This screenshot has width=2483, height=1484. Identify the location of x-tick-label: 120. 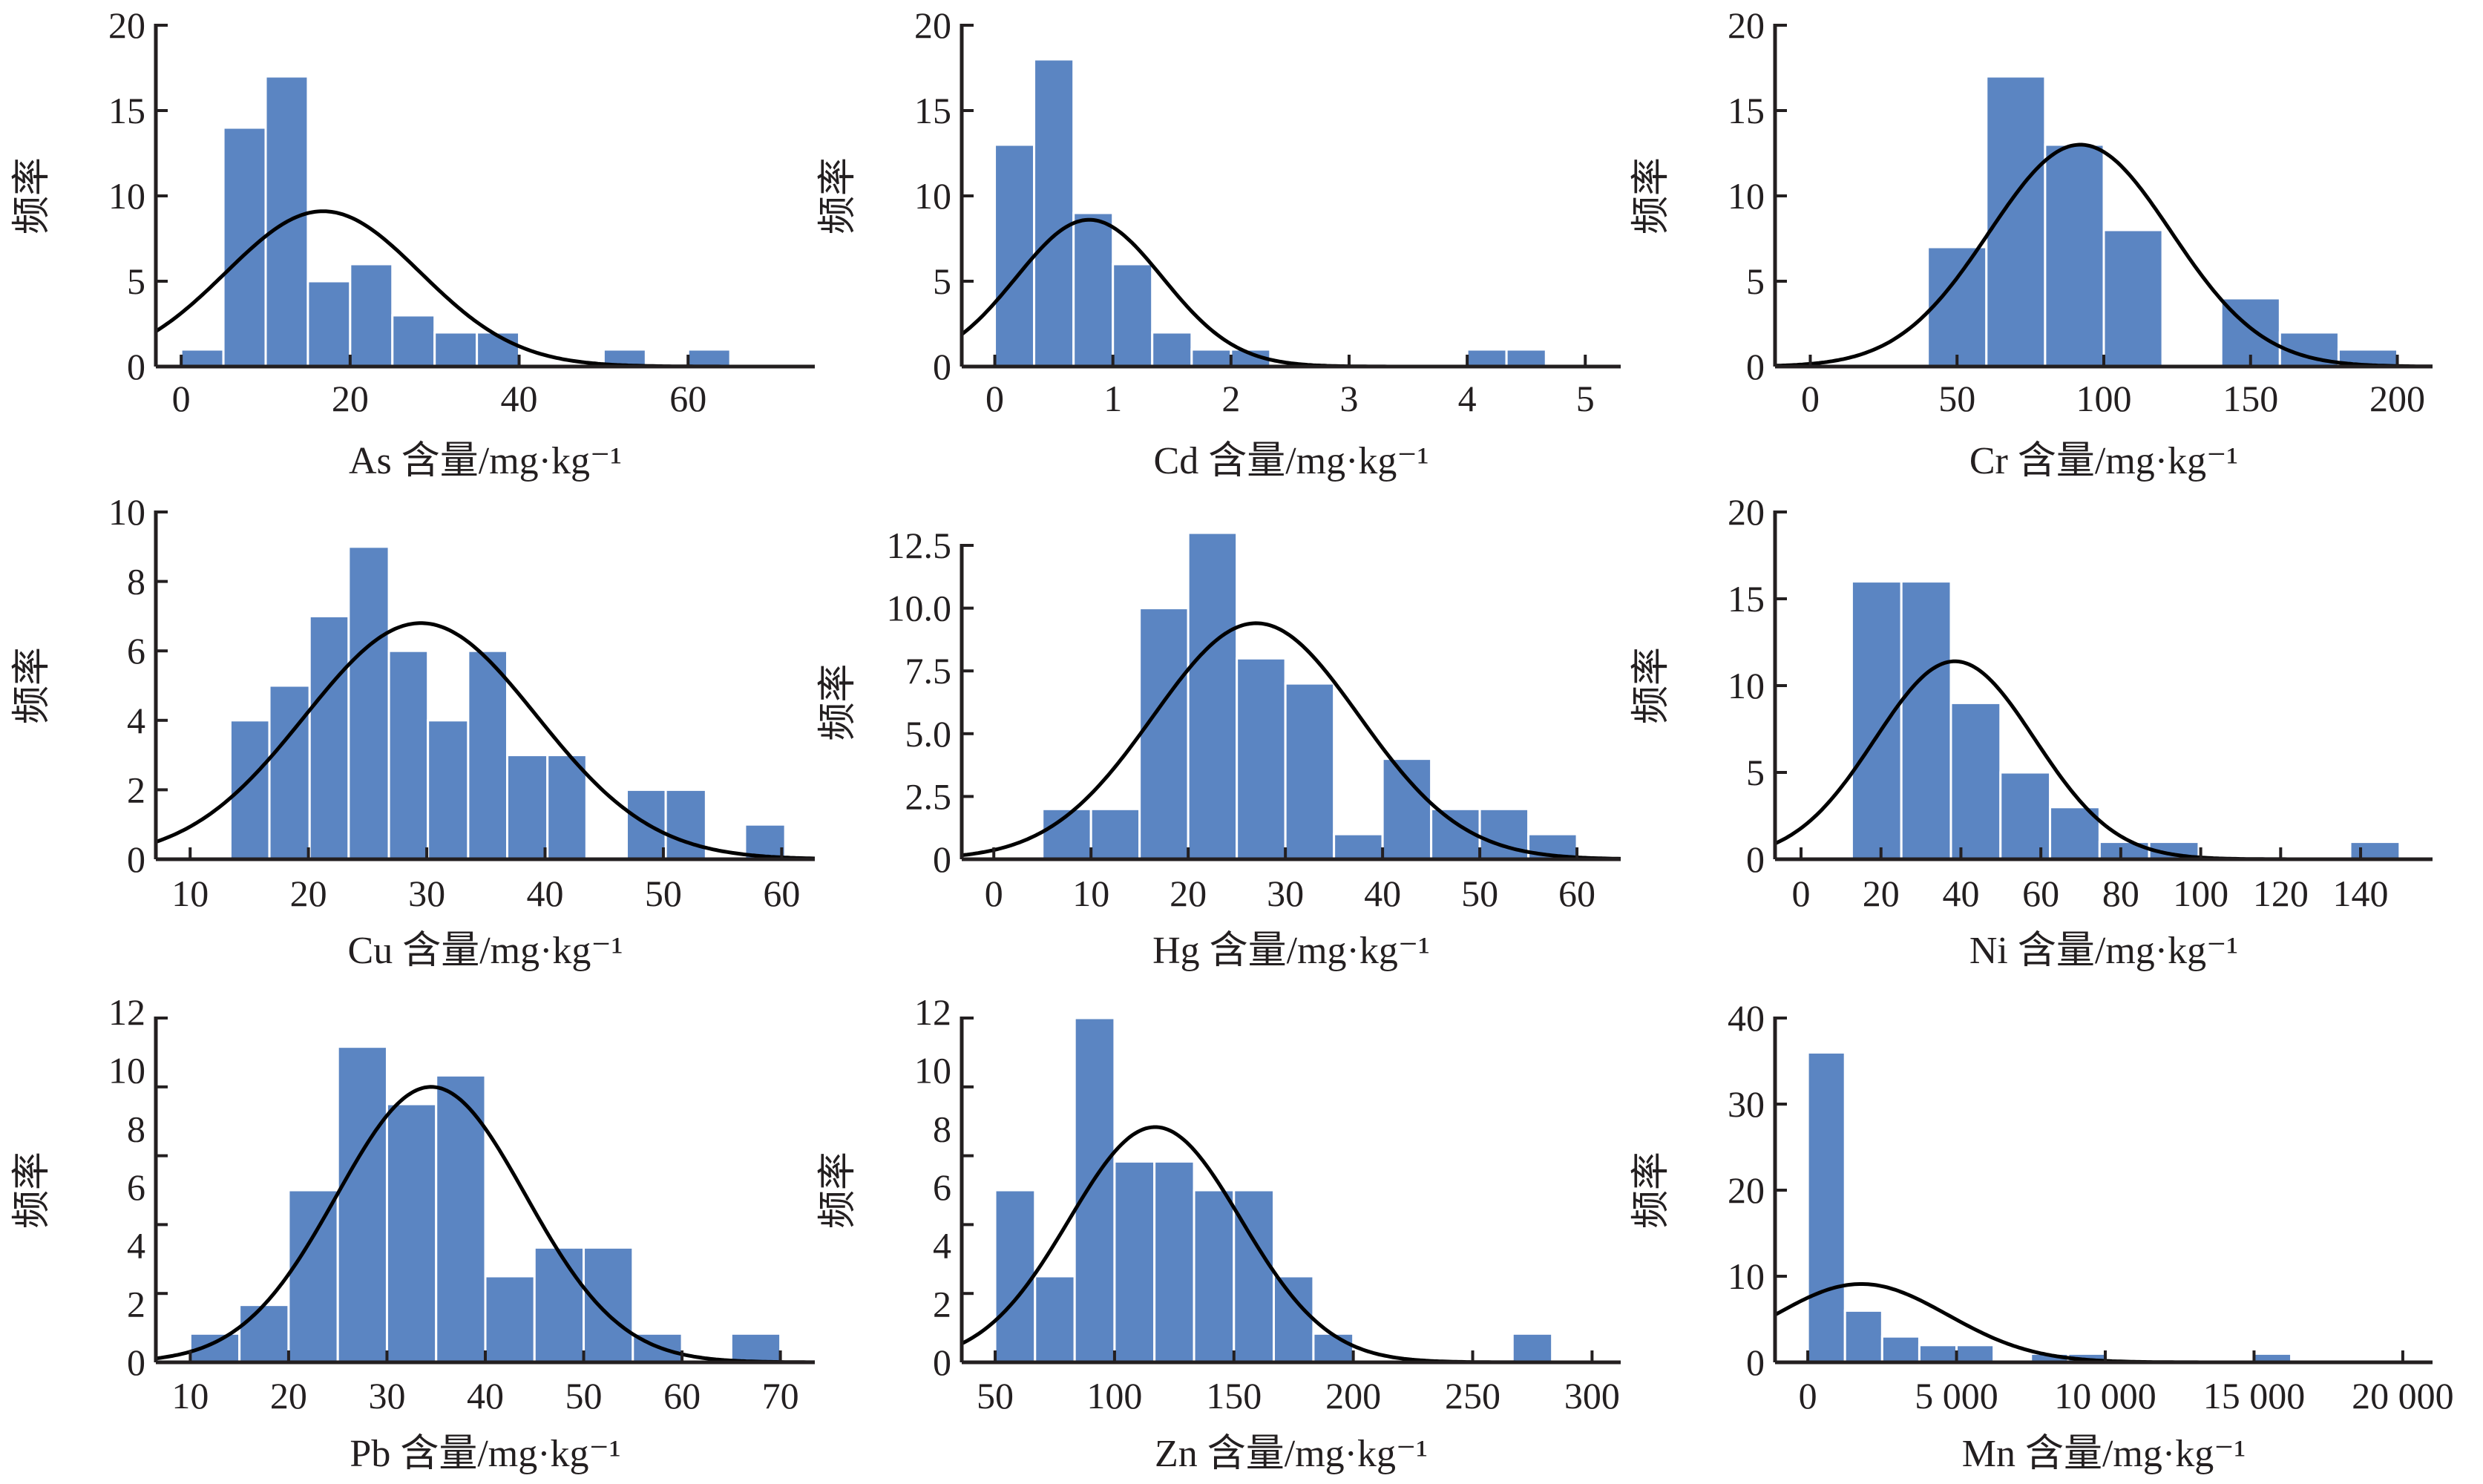
(2281, 893).